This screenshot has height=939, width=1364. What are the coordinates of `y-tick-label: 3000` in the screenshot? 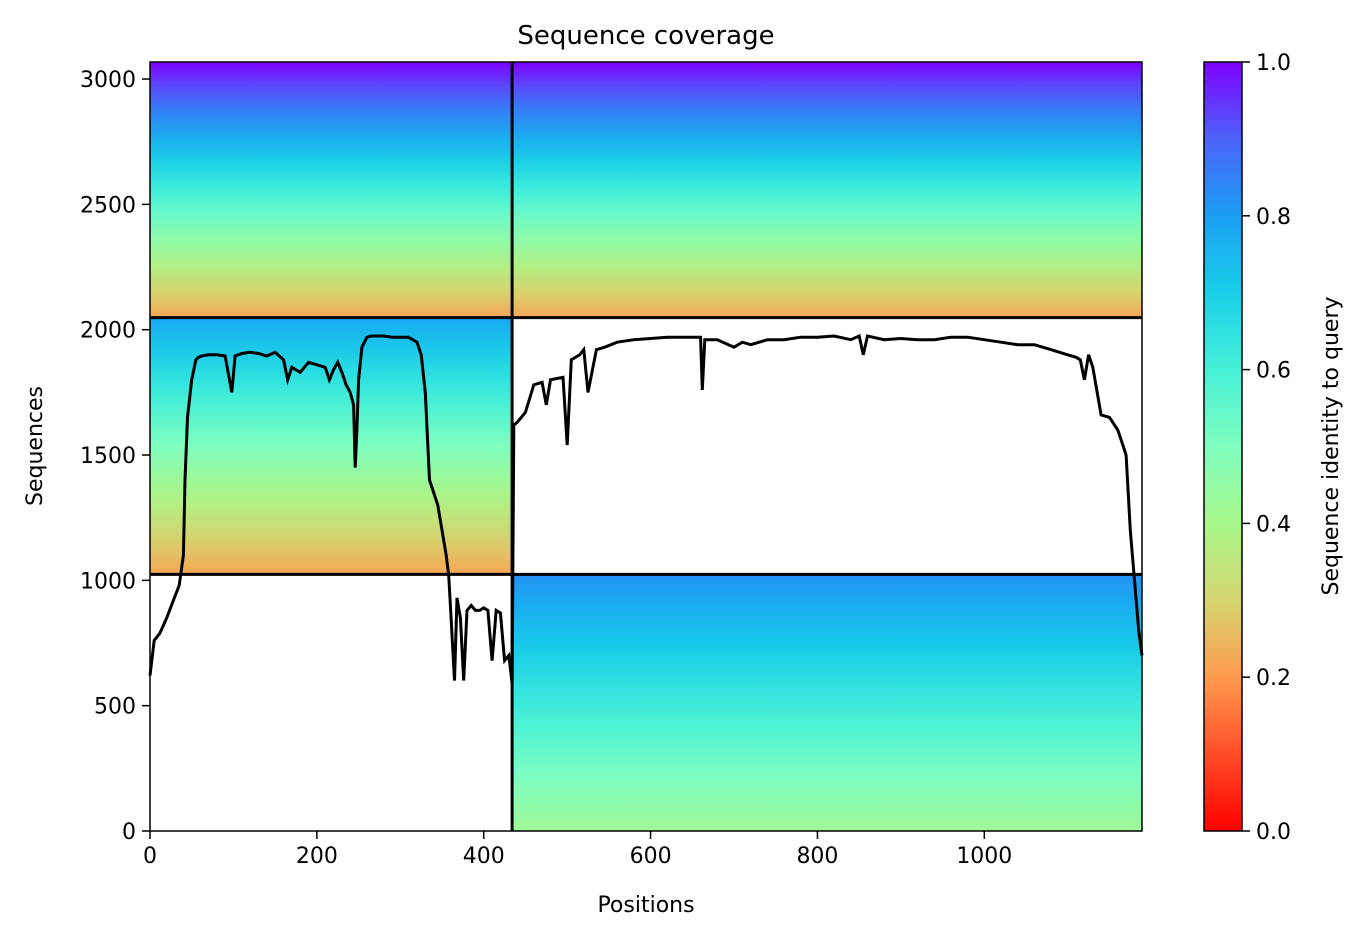 It's located at (108, 80).